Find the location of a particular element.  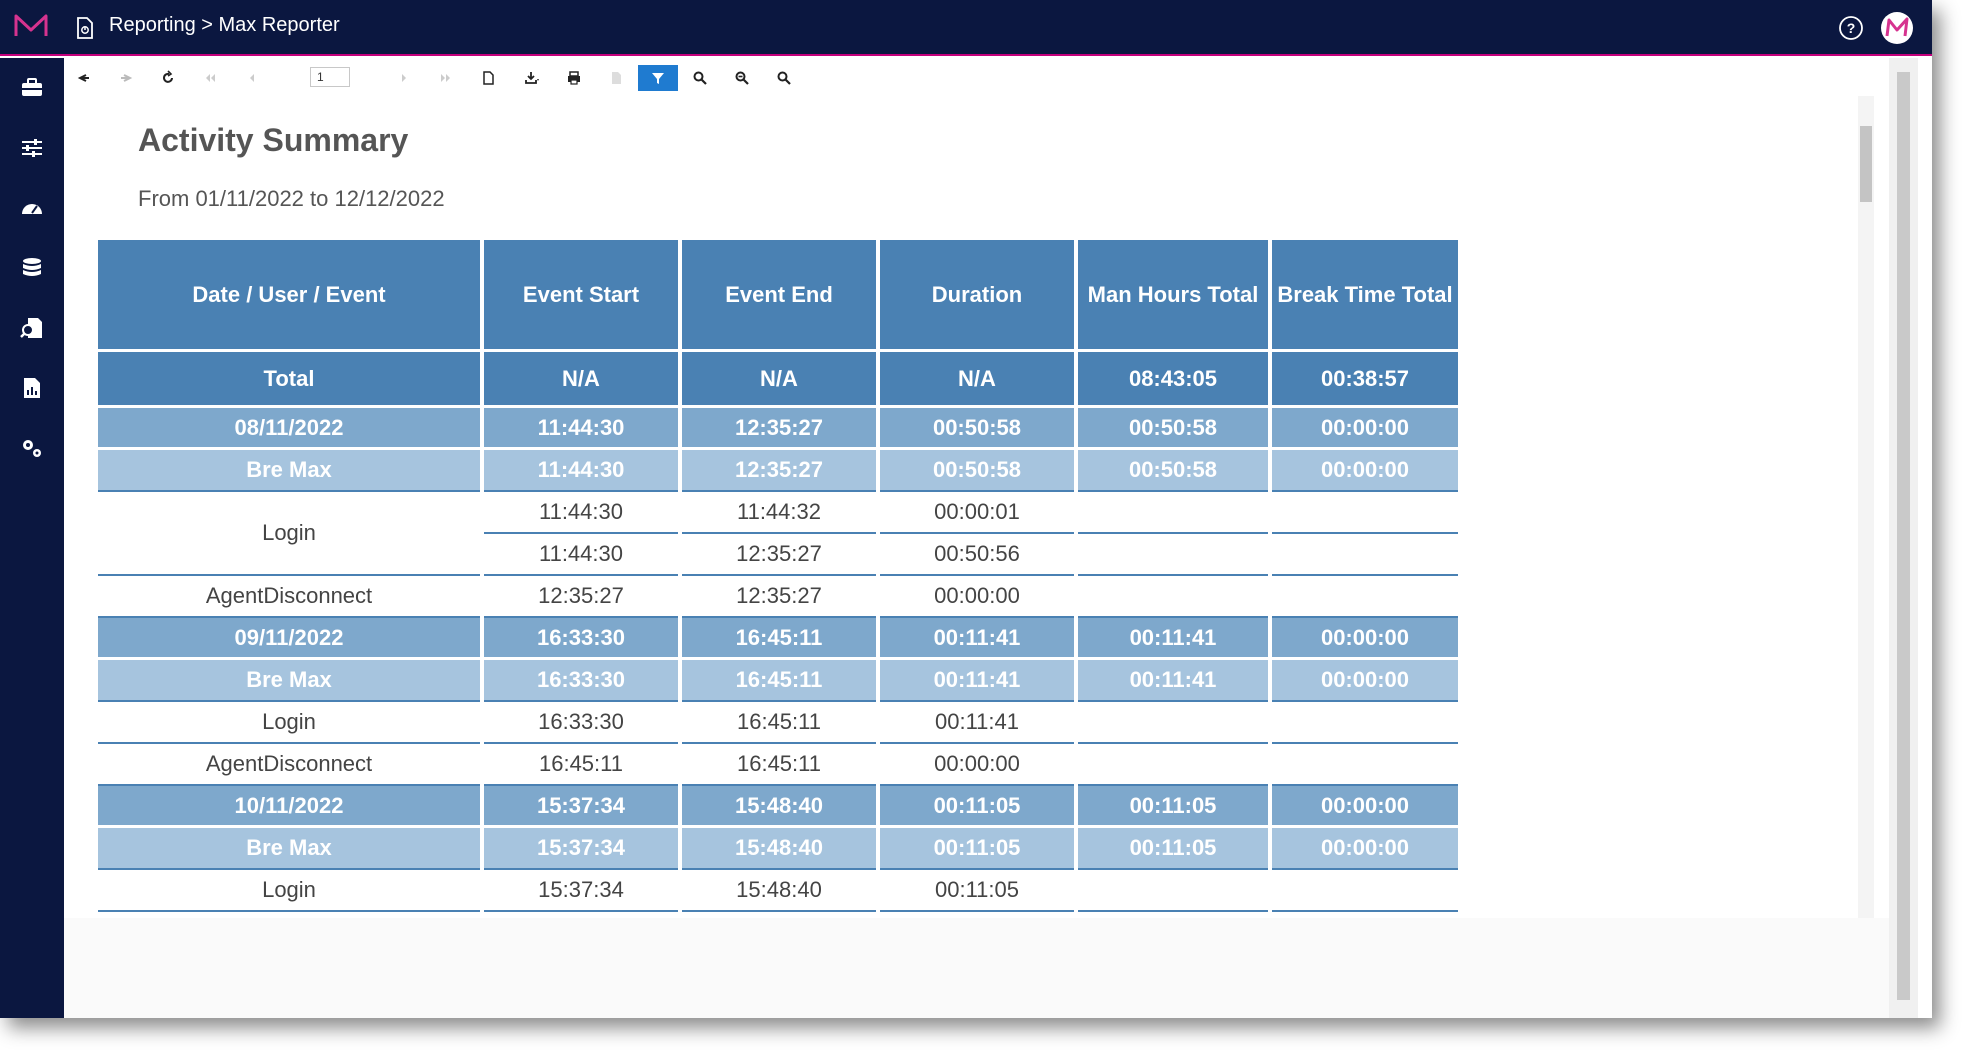

sidebar is located at coordinates (32, 538).